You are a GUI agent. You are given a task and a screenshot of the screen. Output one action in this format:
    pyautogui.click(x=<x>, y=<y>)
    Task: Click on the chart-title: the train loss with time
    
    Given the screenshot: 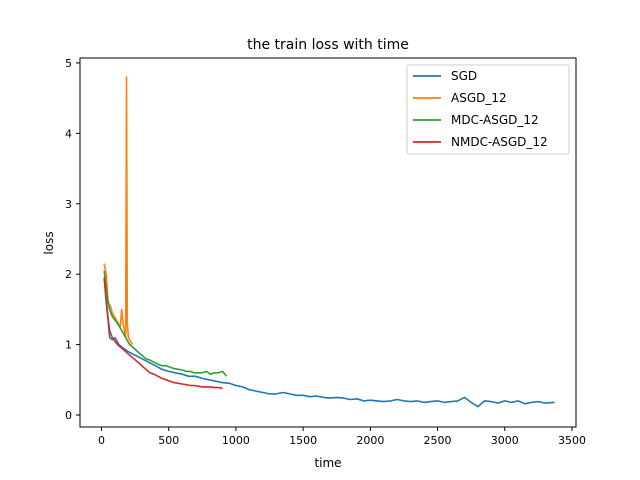 What is the action you would take?
    pyautogui.click(x=328, y=45)
    